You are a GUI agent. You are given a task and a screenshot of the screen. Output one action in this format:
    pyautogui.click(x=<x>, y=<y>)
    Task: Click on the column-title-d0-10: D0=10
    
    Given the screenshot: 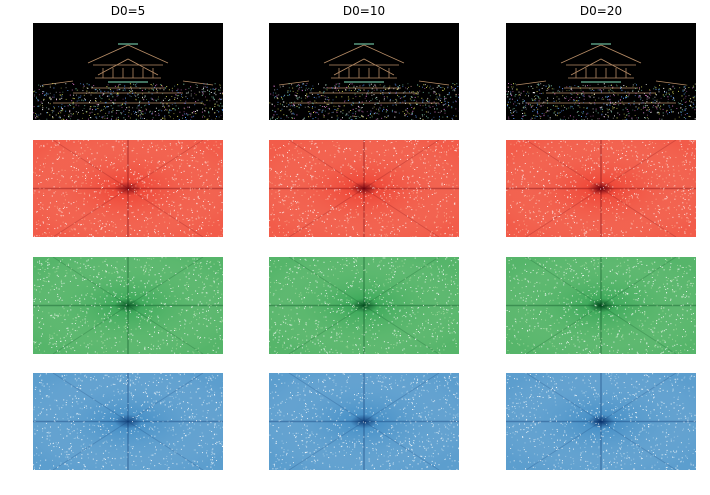 What is the action you would take?
    pyautogui.click(x=364, y=11)
    